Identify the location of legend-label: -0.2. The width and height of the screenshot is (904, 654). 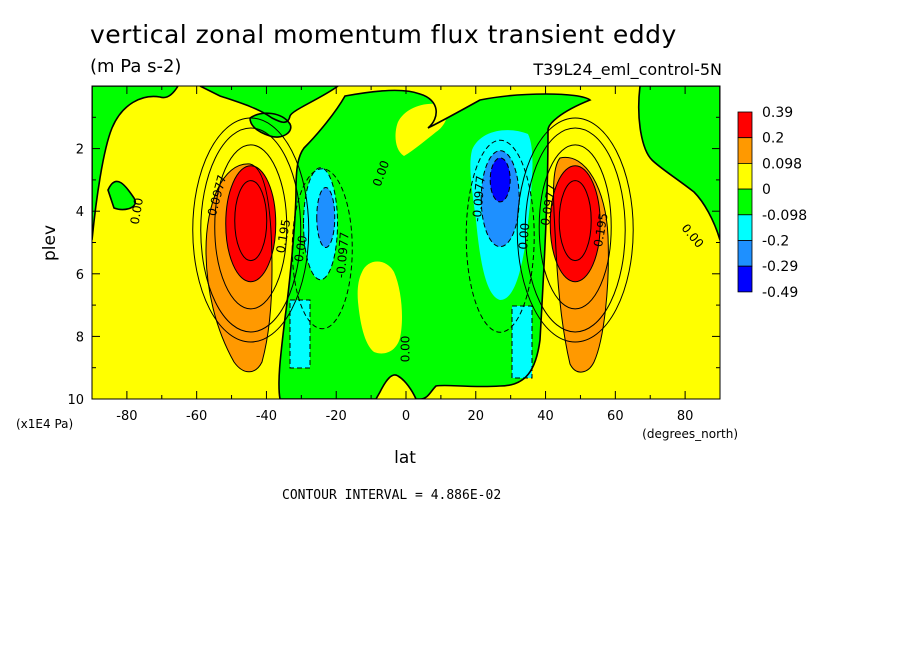
(775, 242).